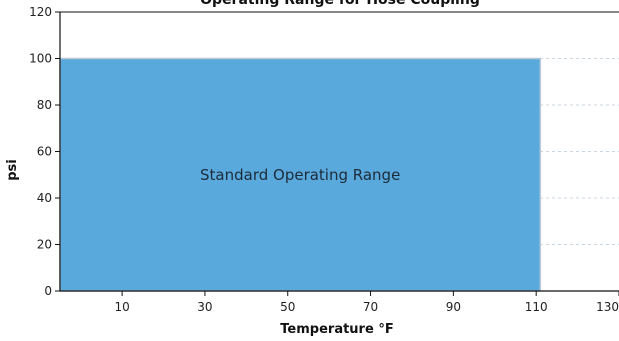 The image size is (619, 341). I want to click on y-tick-label-120: 120, so click(40, 12).